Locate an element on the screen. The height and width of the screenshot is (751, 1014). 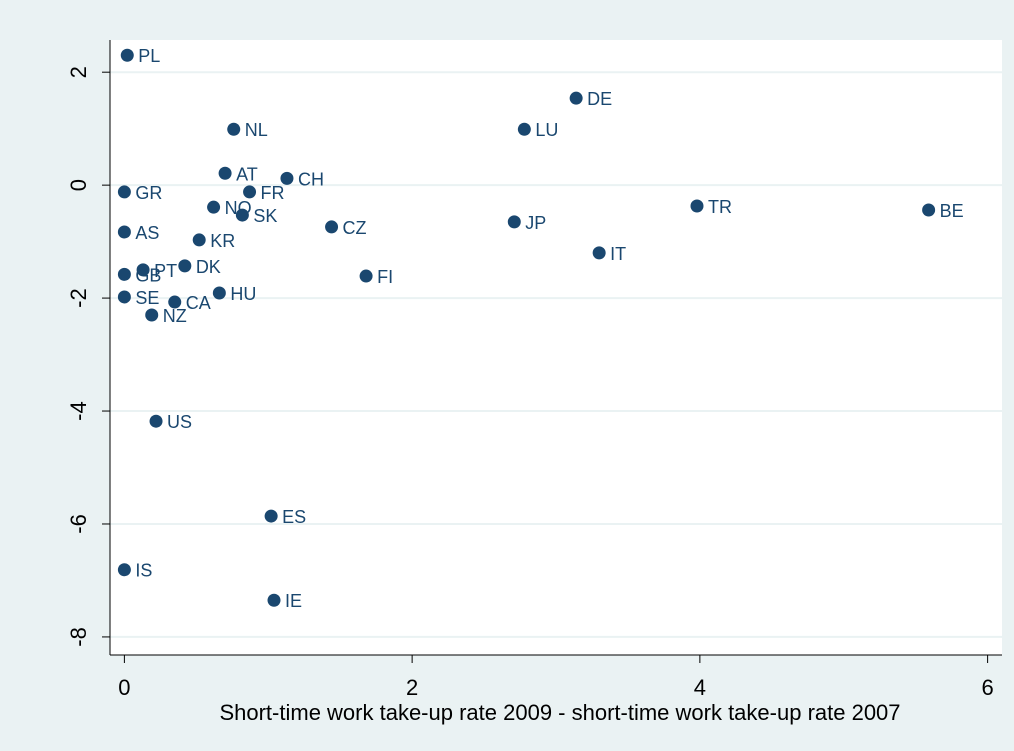
point-label: DK is located at coordinates (208, 267).